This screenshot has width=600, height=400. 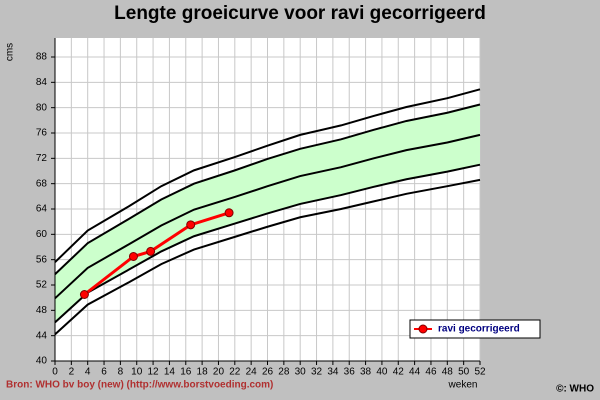 What do you see at coordinates (55, 372) in the screenshot?
I see `x-tick-label: 0` at bounding box center [55, 372].